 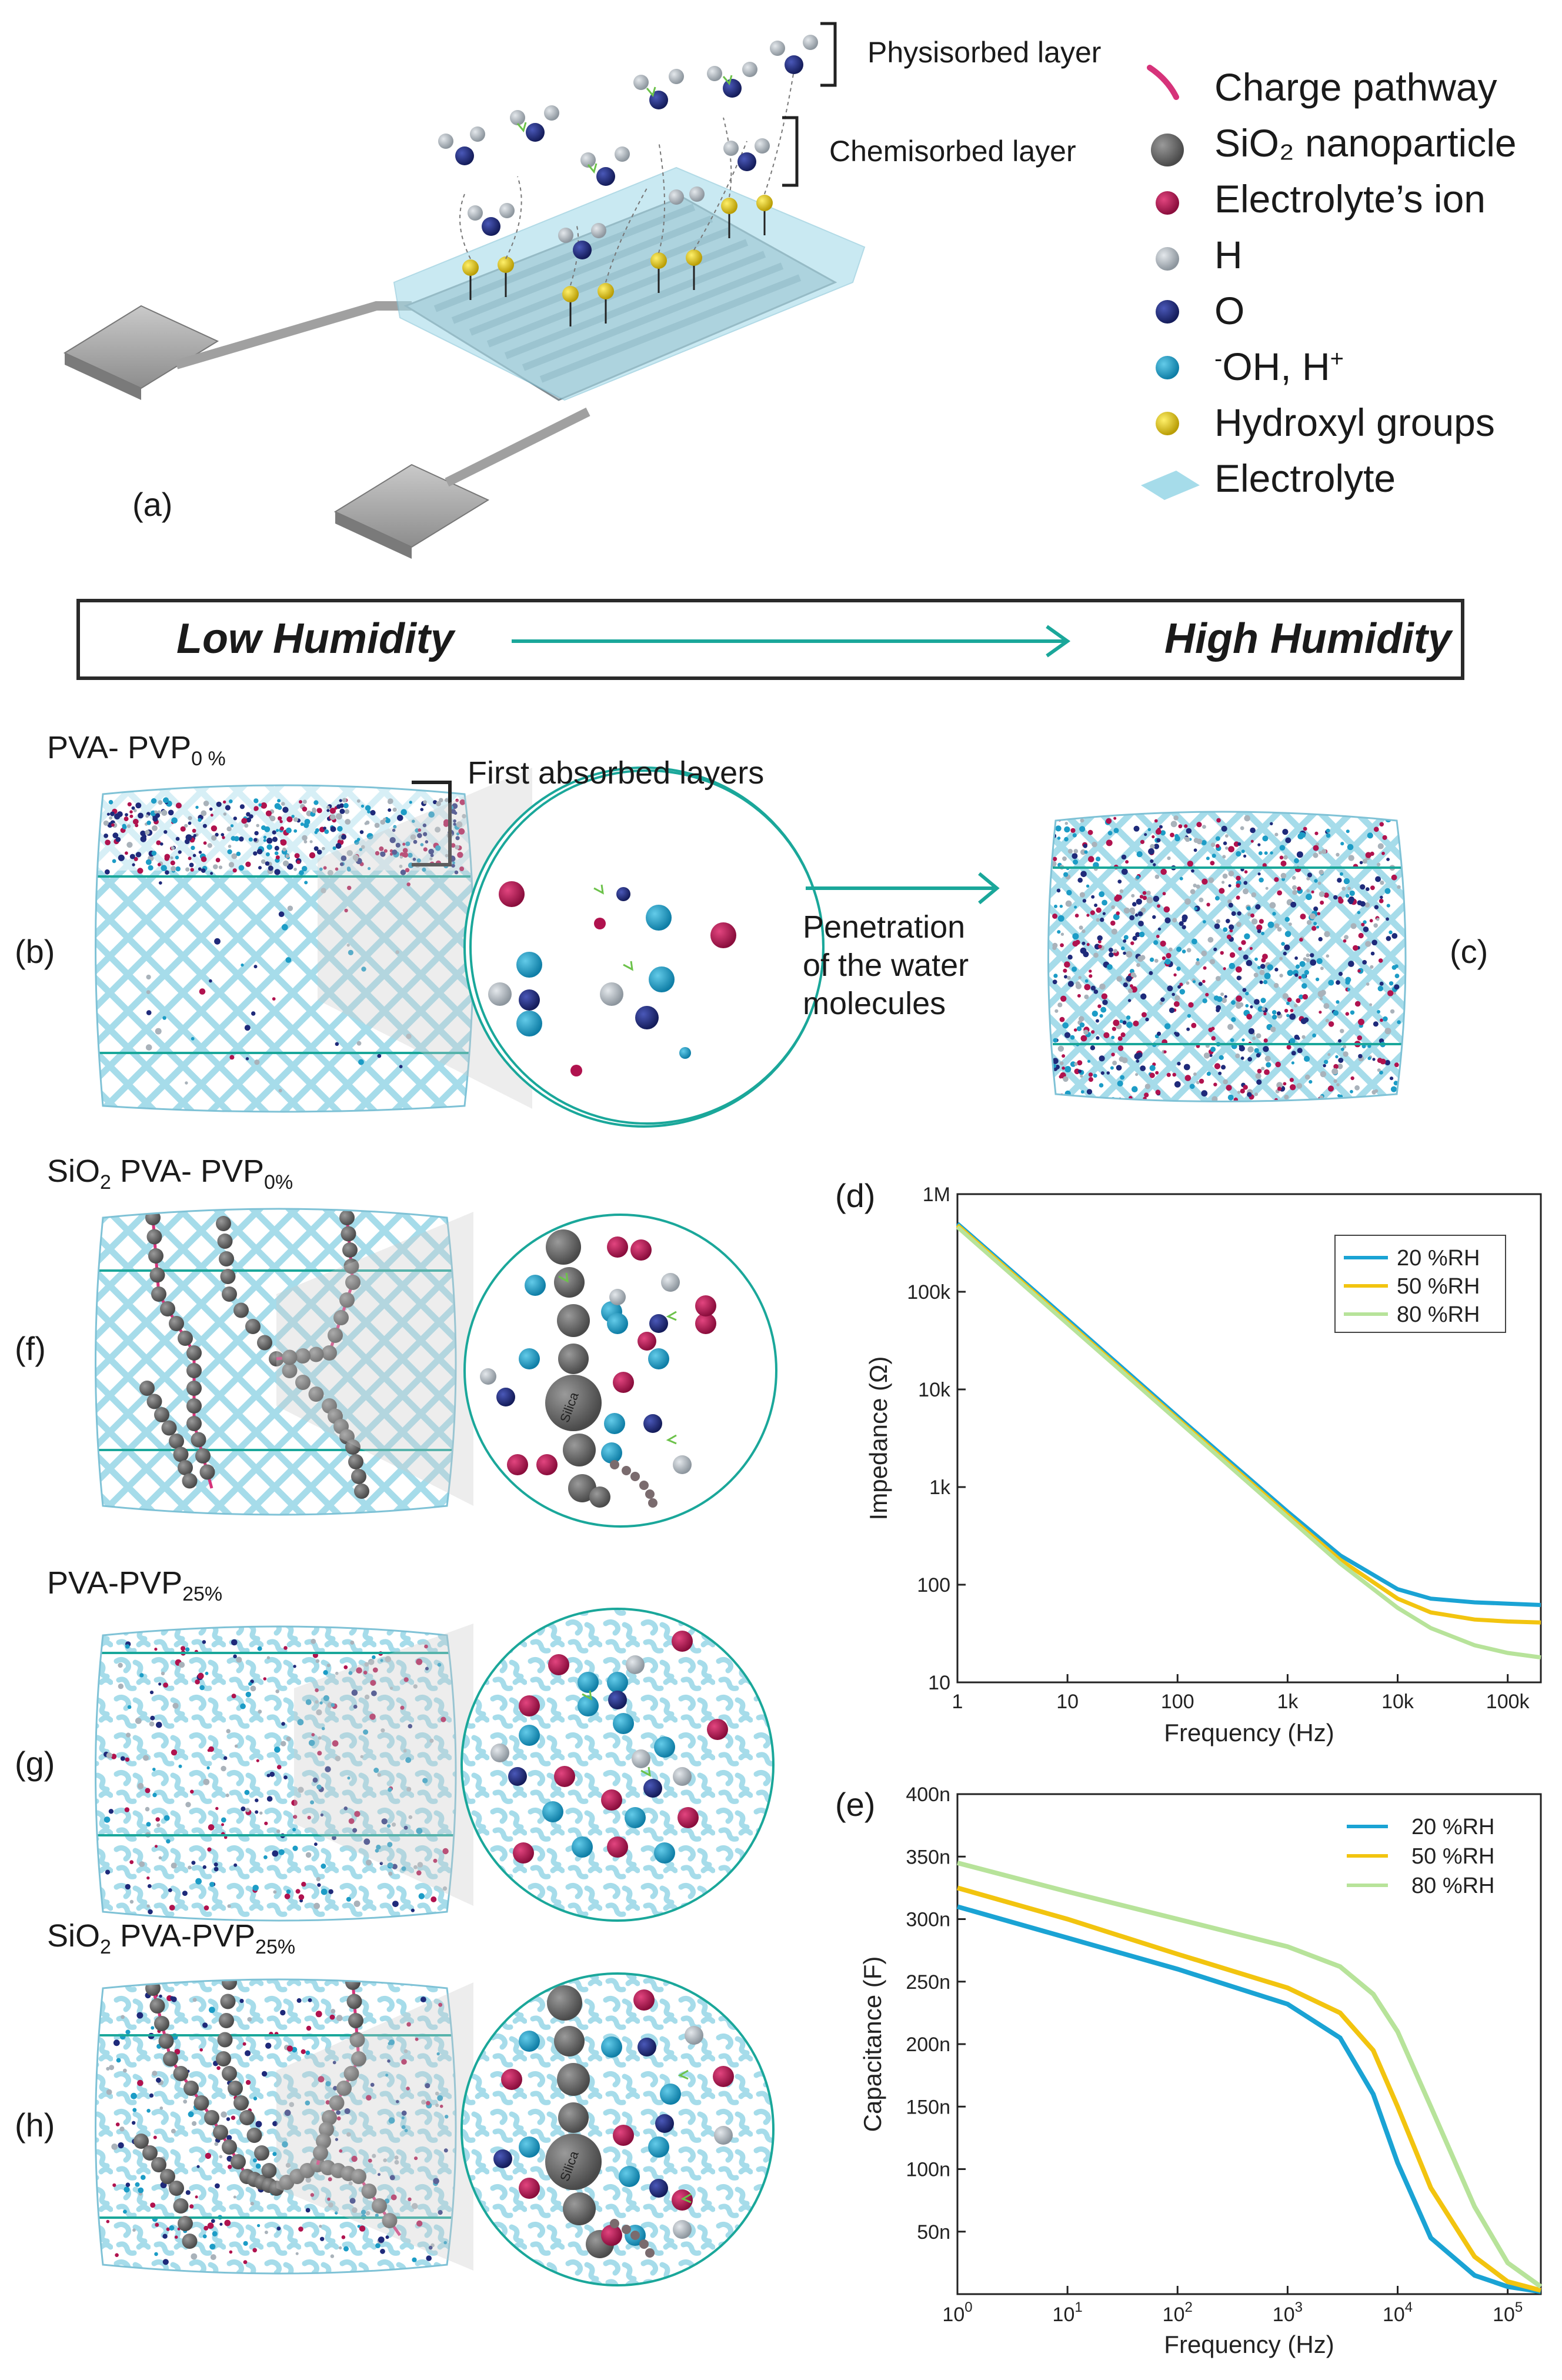 What do you see at coordinates (284, 944) in the screenshot?
I see `water-dots-top` at bounding box center [284, 944].